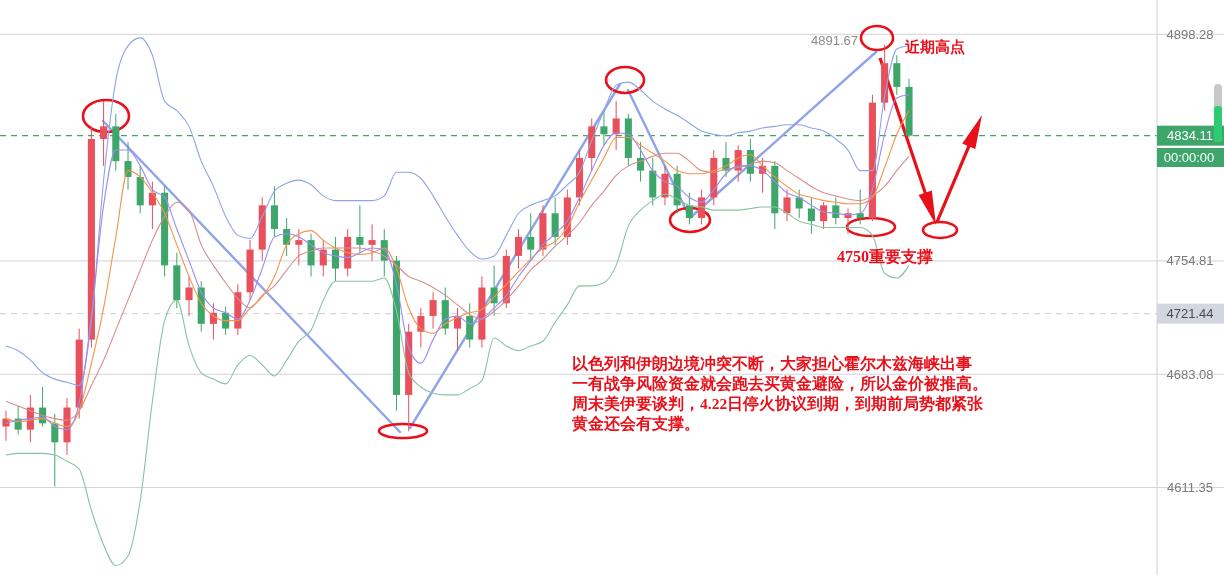 Image resolution: width=1224 pixels, height=575 pixels. What do you see at coordinates (1190, 488) in the screenshot?
I see `y-tick-label: 4611.35` at bounding box center [1190, 488].